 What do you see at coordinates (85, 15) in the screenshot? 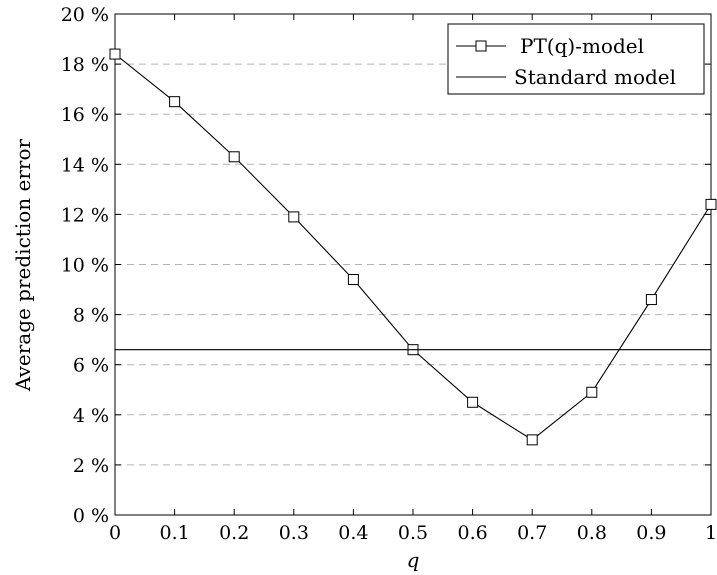
I see `y-tick-label: 20 %` at bounding box center [85, 15].